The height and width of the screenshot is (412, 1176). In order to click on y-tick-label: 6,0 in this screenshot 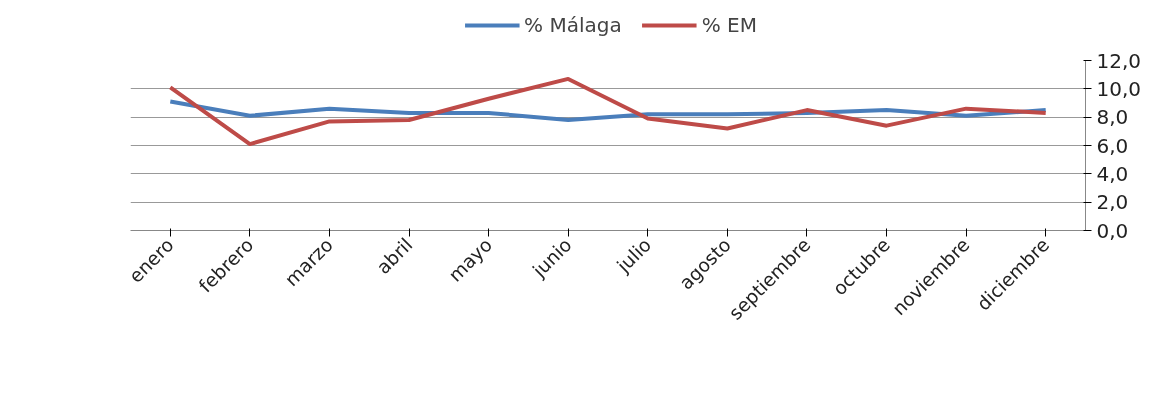, I will do `click(1112, 145)`.